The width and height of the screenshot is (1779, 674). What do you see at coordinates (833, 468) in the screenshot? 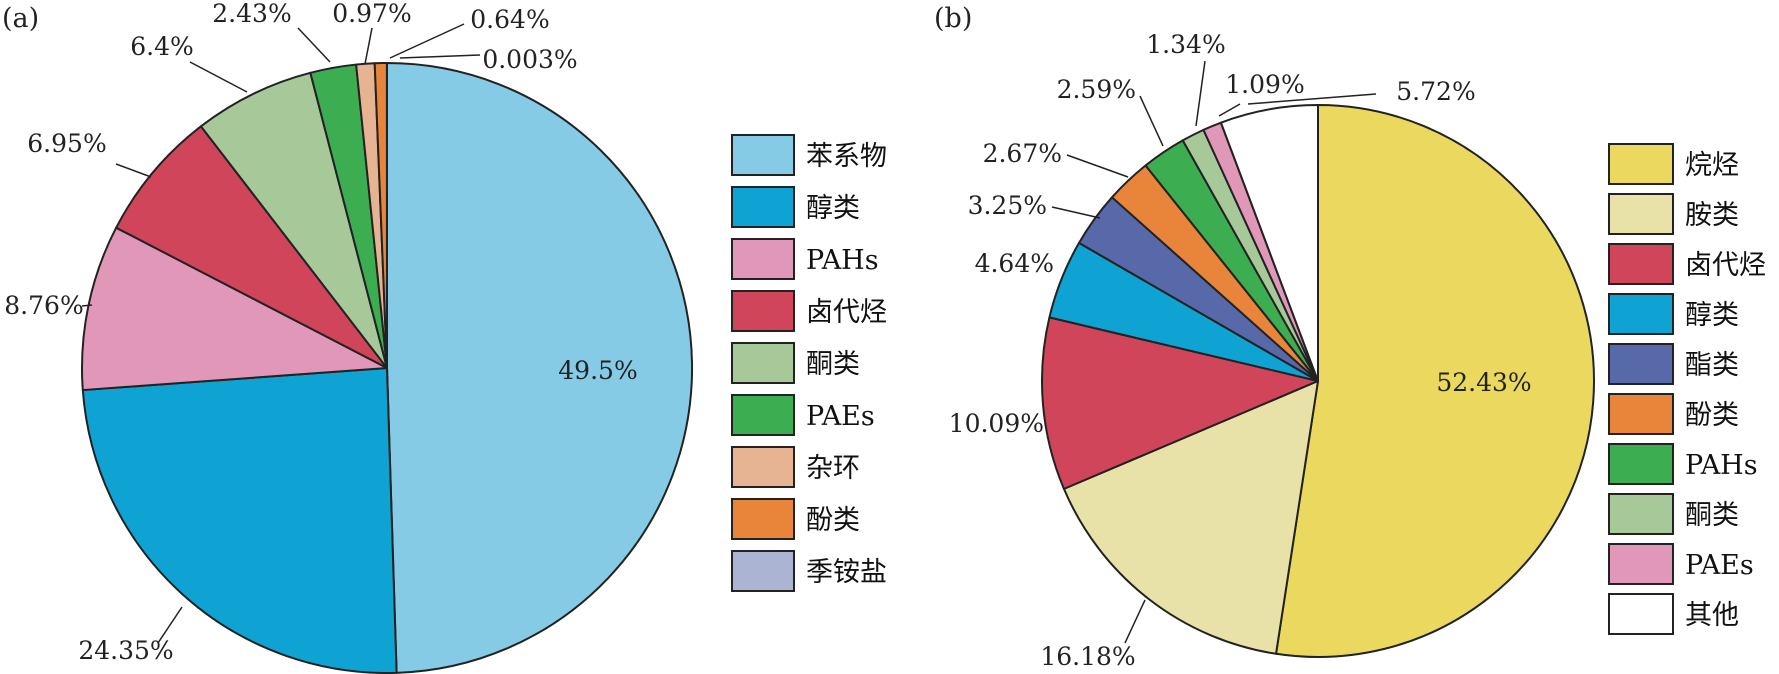
I see `legend-label: 杂环` at bounding box center [833, 468].